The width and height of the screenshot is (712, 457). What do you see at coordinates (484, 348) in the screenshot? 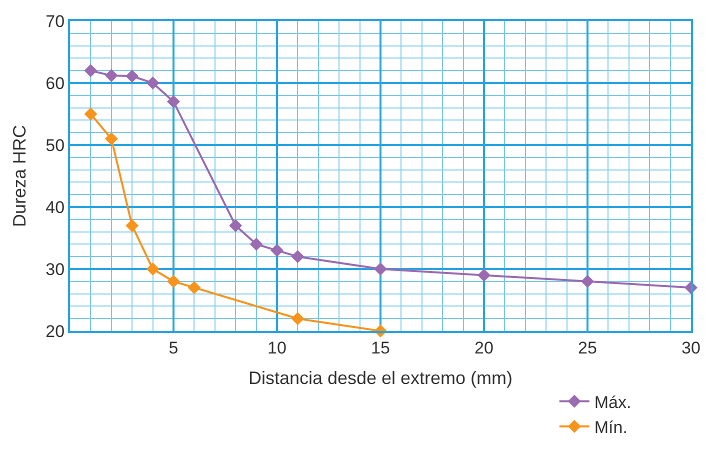
I see `x-tick-label: 20` at bounding box center [484, 348].